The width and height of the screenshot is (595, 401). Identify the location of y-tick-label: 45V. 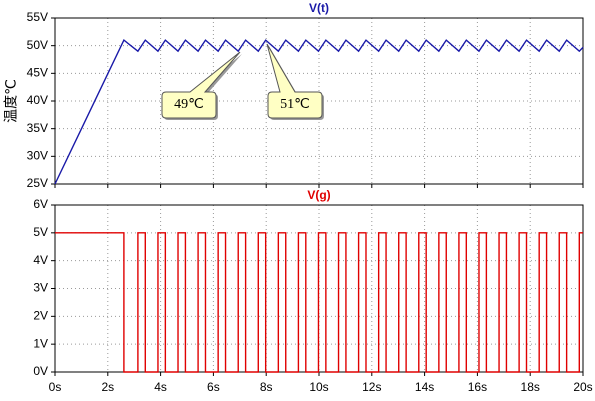
(37, 73).